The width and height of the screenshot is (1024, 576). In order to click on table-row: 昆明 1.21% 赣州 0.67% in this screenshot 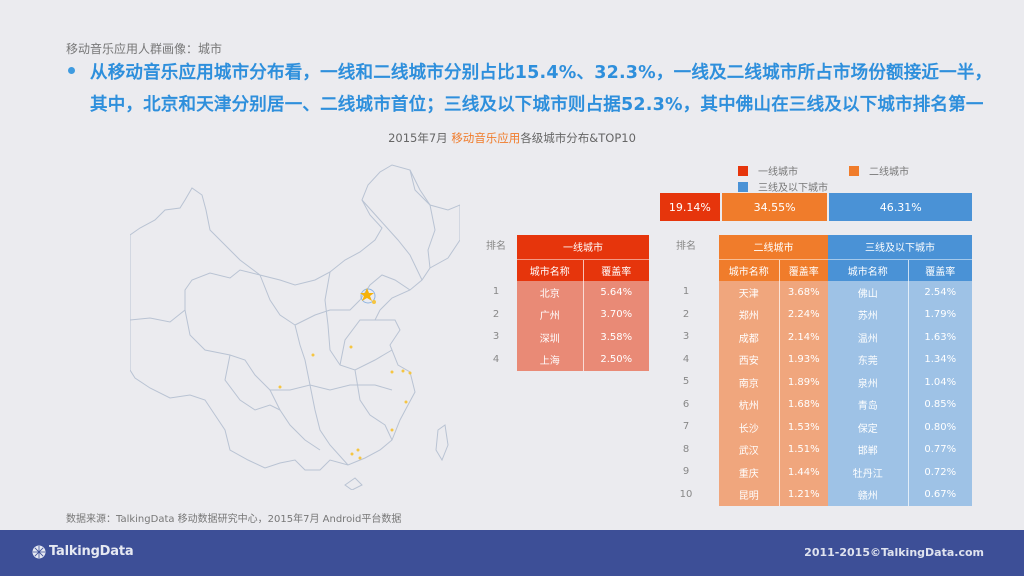, I will do `click(845, 494)`.